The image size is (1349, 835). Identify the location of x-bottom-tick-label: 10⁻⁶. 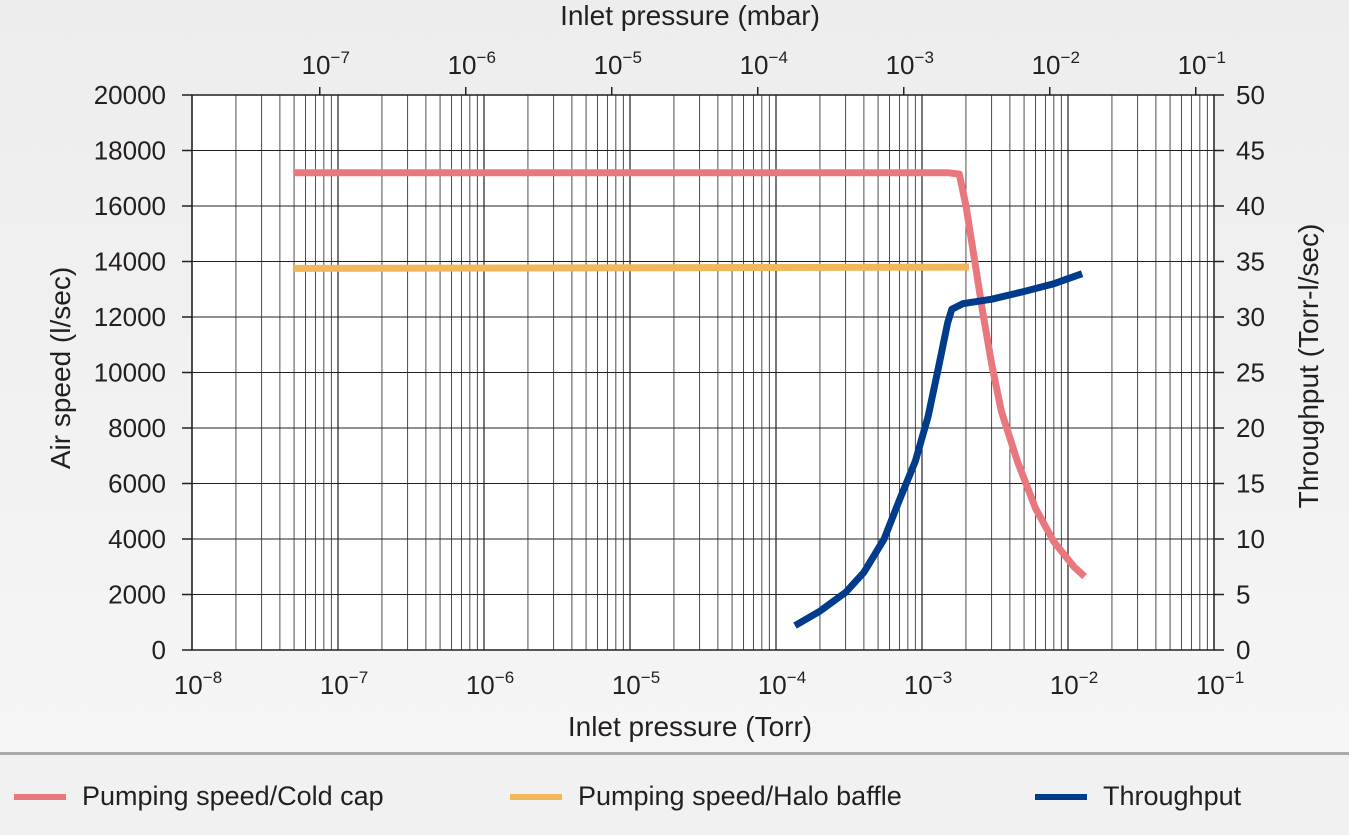
(490, 684).